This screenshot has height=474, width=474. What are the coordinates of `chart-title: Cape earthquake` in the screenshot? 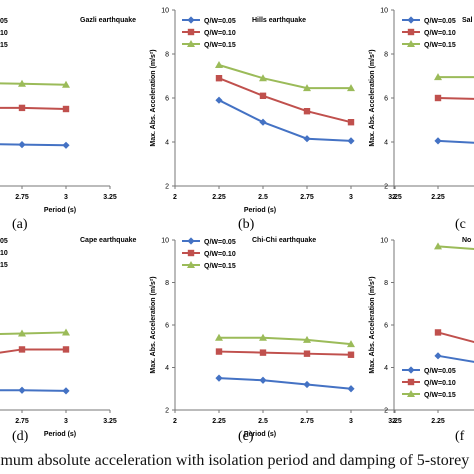 It's located at (108, 240).